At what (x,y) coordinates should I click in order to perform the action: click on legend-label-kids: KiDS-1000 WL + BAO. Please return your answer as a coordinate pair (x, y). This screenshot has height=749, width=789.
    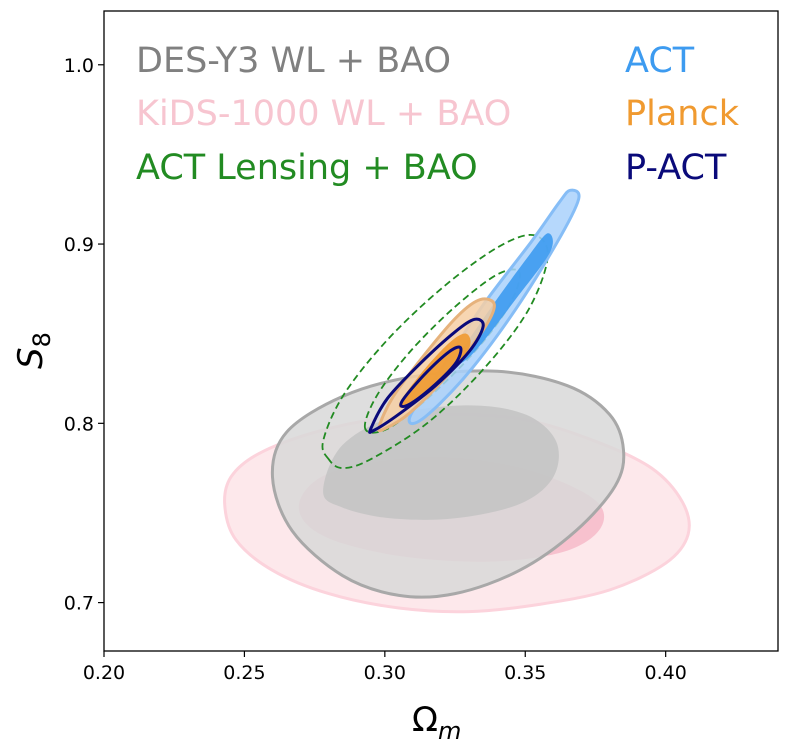
    Looking at the image, I should click on (323, 114).